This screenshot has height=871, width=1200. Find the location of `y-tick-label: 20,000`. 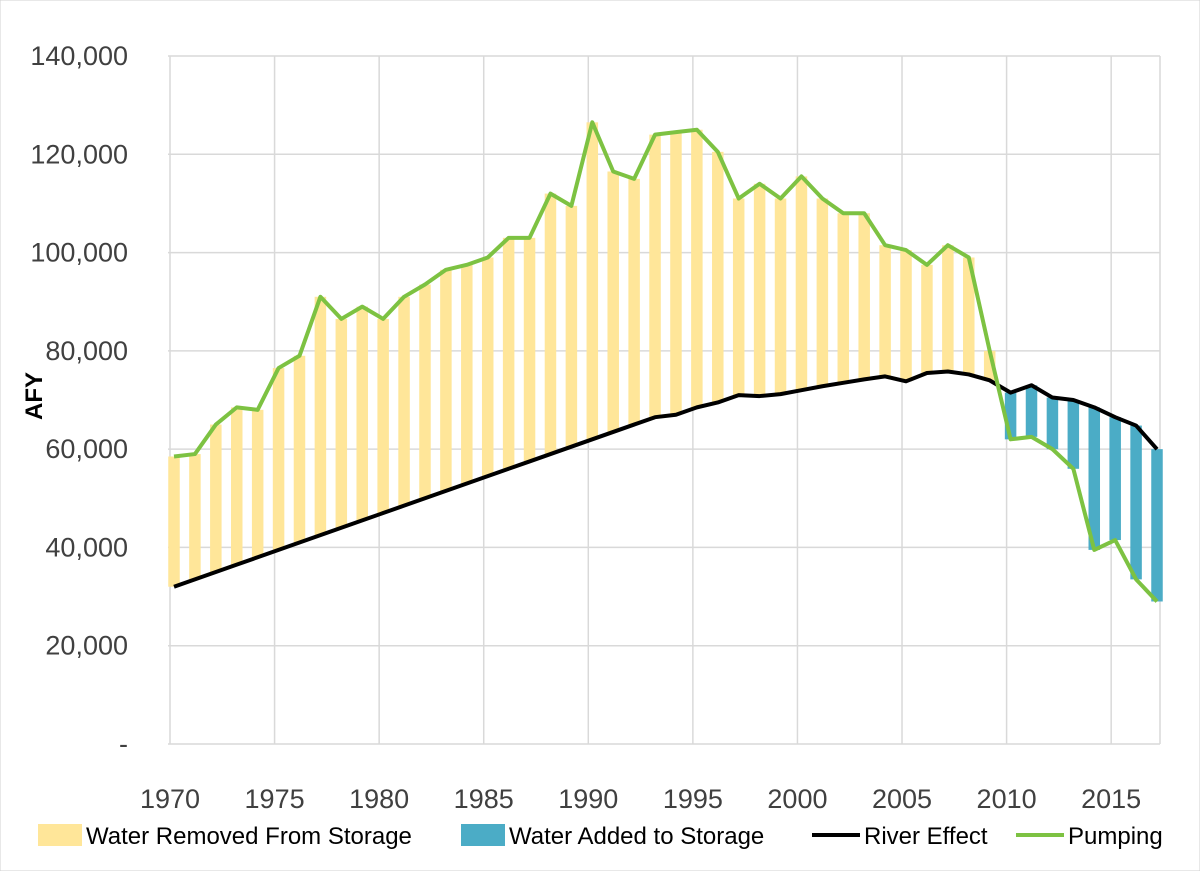

y-tick-label: 20,000 is located at coordinates (86, 646).